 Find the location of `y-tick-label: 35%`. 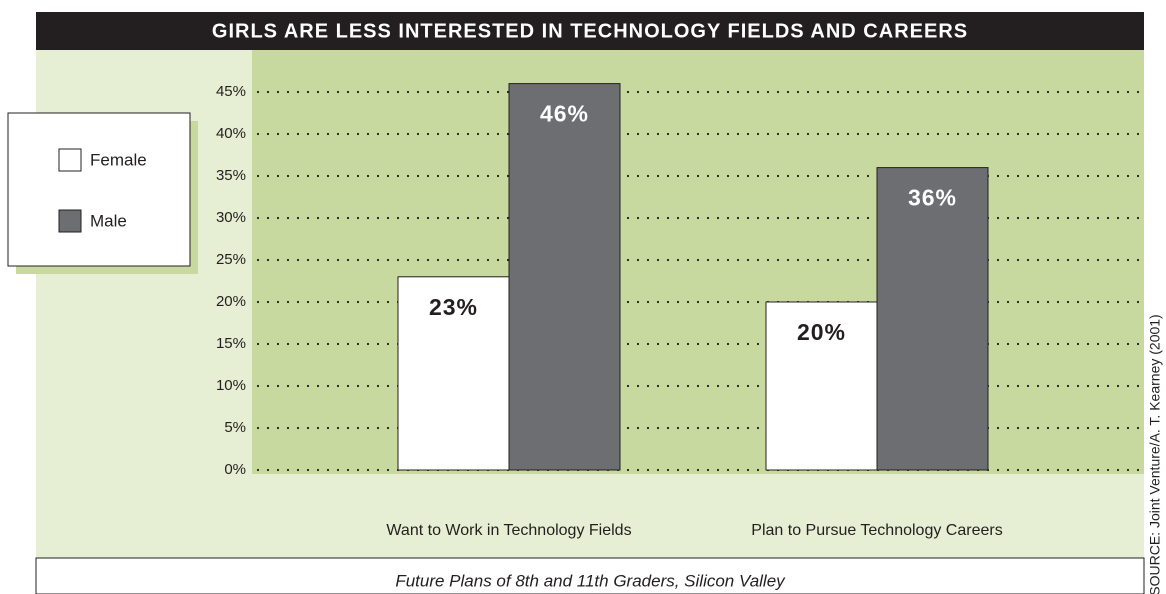

y-tick-label: 35% is located at coordinates (231, 175).